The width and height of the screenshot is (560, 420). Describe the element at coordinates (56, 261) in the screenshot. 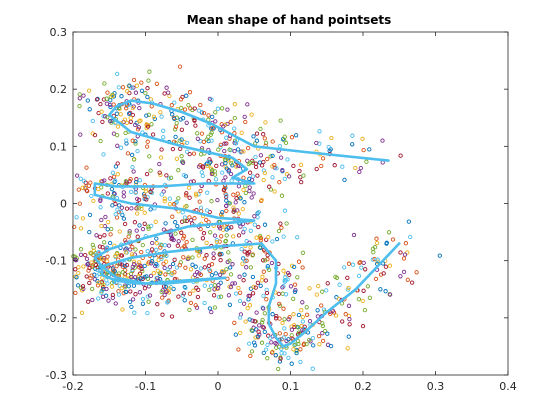

I see `y-tick-label: -0.1` at that location.